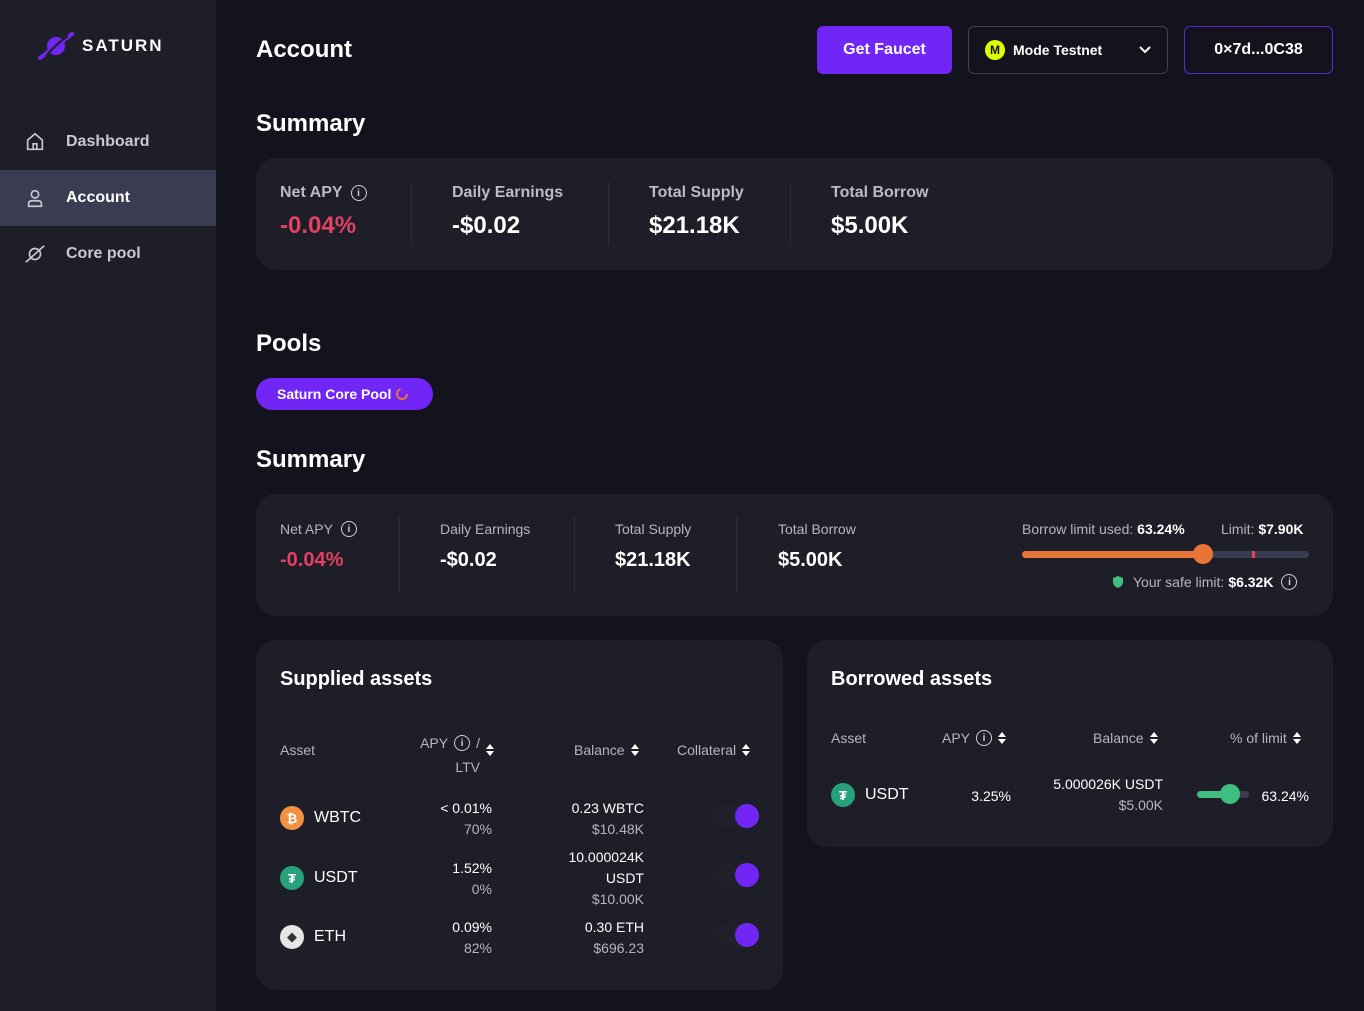 The width and height of the screenshot is (1364, 1011). Describe the element at coordinates (1285, 796) in the screenshot. I see `pct-limit-value: 63.24%` at that location.